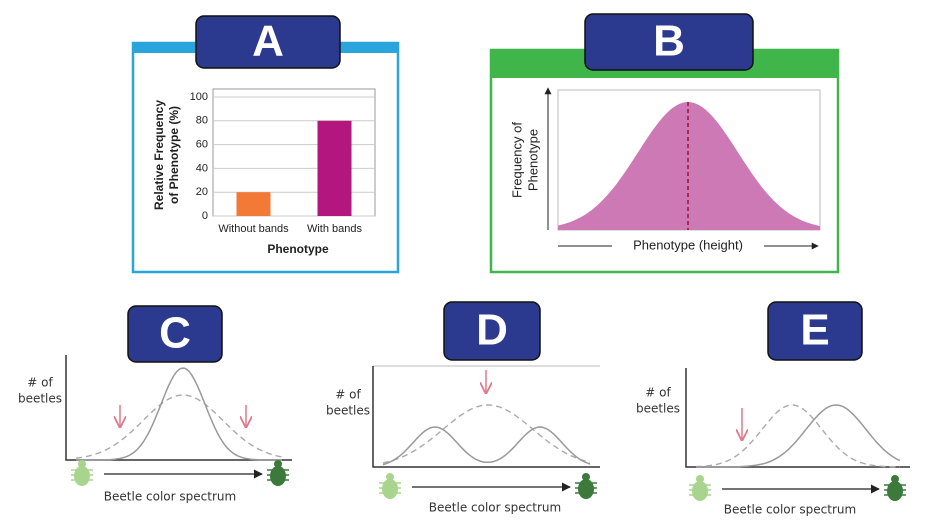 This screenshot has width=926, height=524. I want to click on y-tick-label: 40, so click(202, 168).